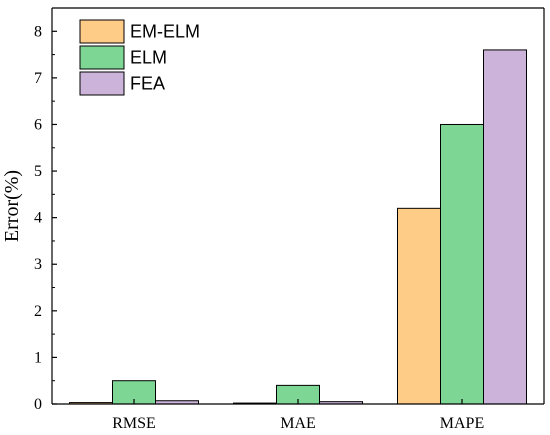  I want to click on legend-label-em-elm: EM-ELM, so click(165, 32).